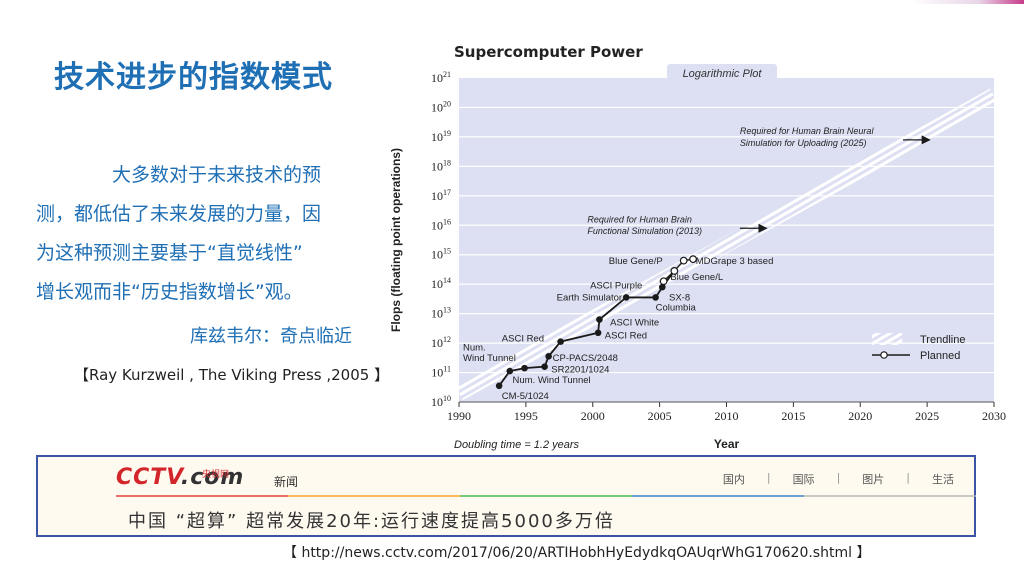  Describe the element at coordinates (271, 336) in the screenshot. I see `author-line: 库兹韦尔：奇点临近` at that location.